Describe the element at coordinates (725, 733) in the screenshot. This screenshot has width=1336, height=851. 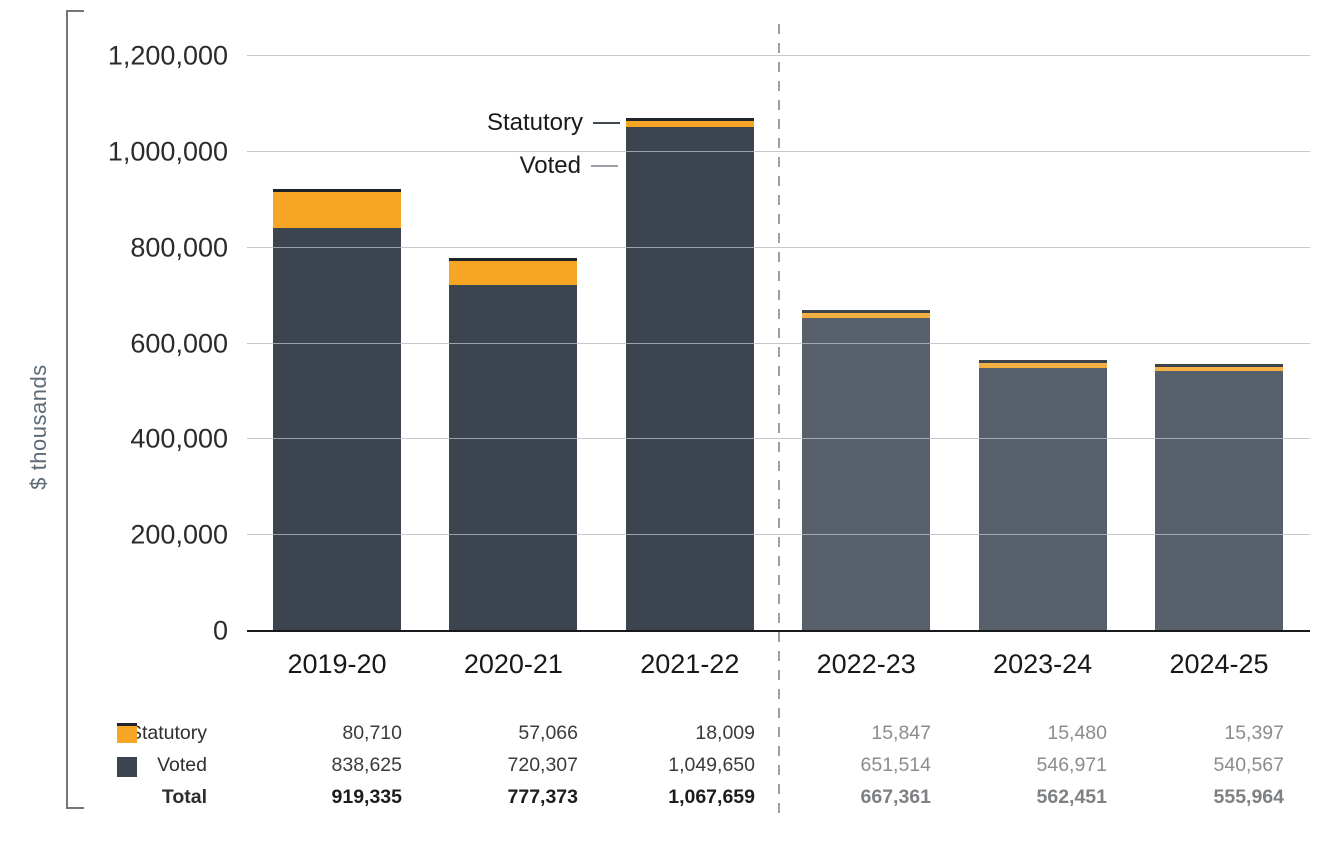
I see `table-value-statutory-2021-22: 18,009` at that location.